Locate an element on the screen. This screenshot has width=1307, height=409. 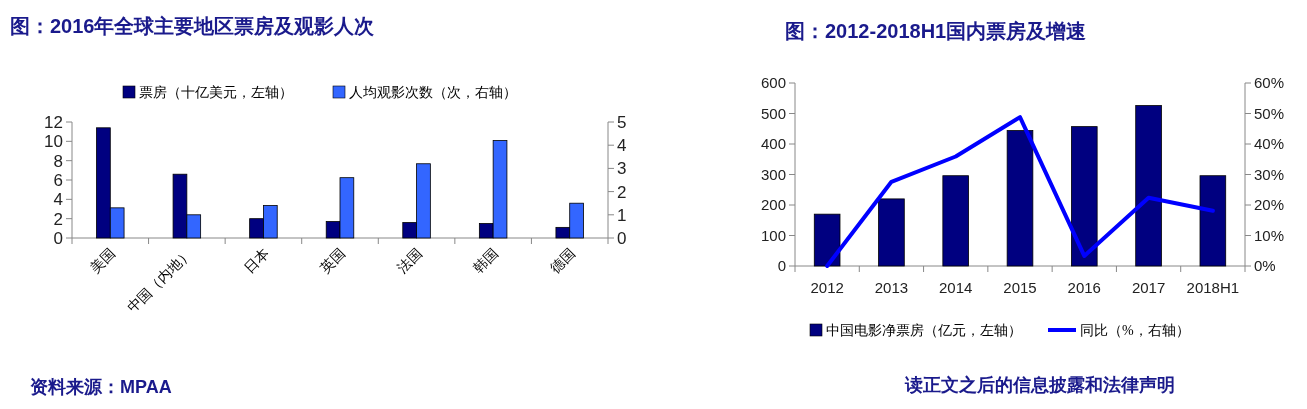
y2-tick-label: 40% is located at coordinates (1269, 144).